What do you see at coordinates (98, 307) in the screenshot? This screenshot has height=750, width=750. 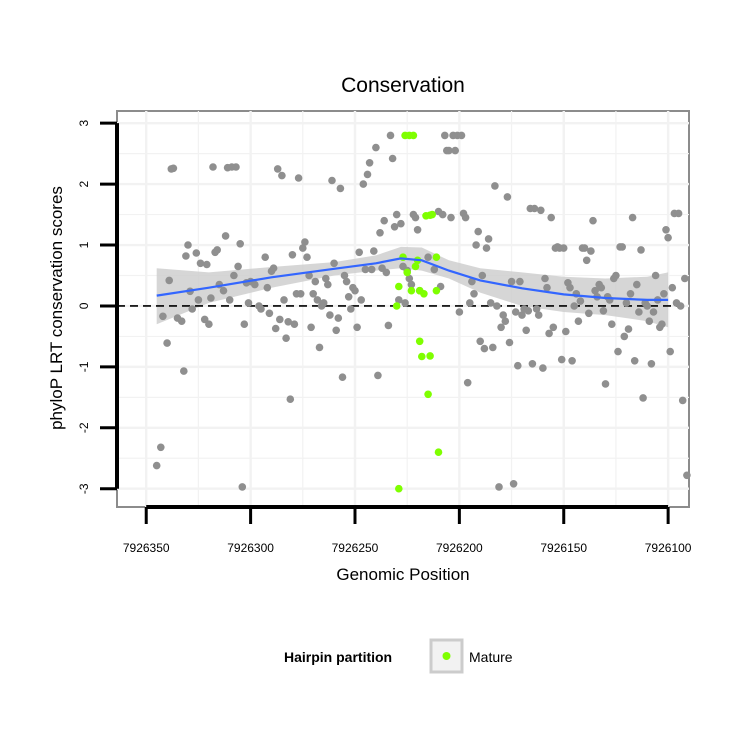 I see `y-axis: -3 -2 -1 0 1 2 3` at bounding box center [98, 307].